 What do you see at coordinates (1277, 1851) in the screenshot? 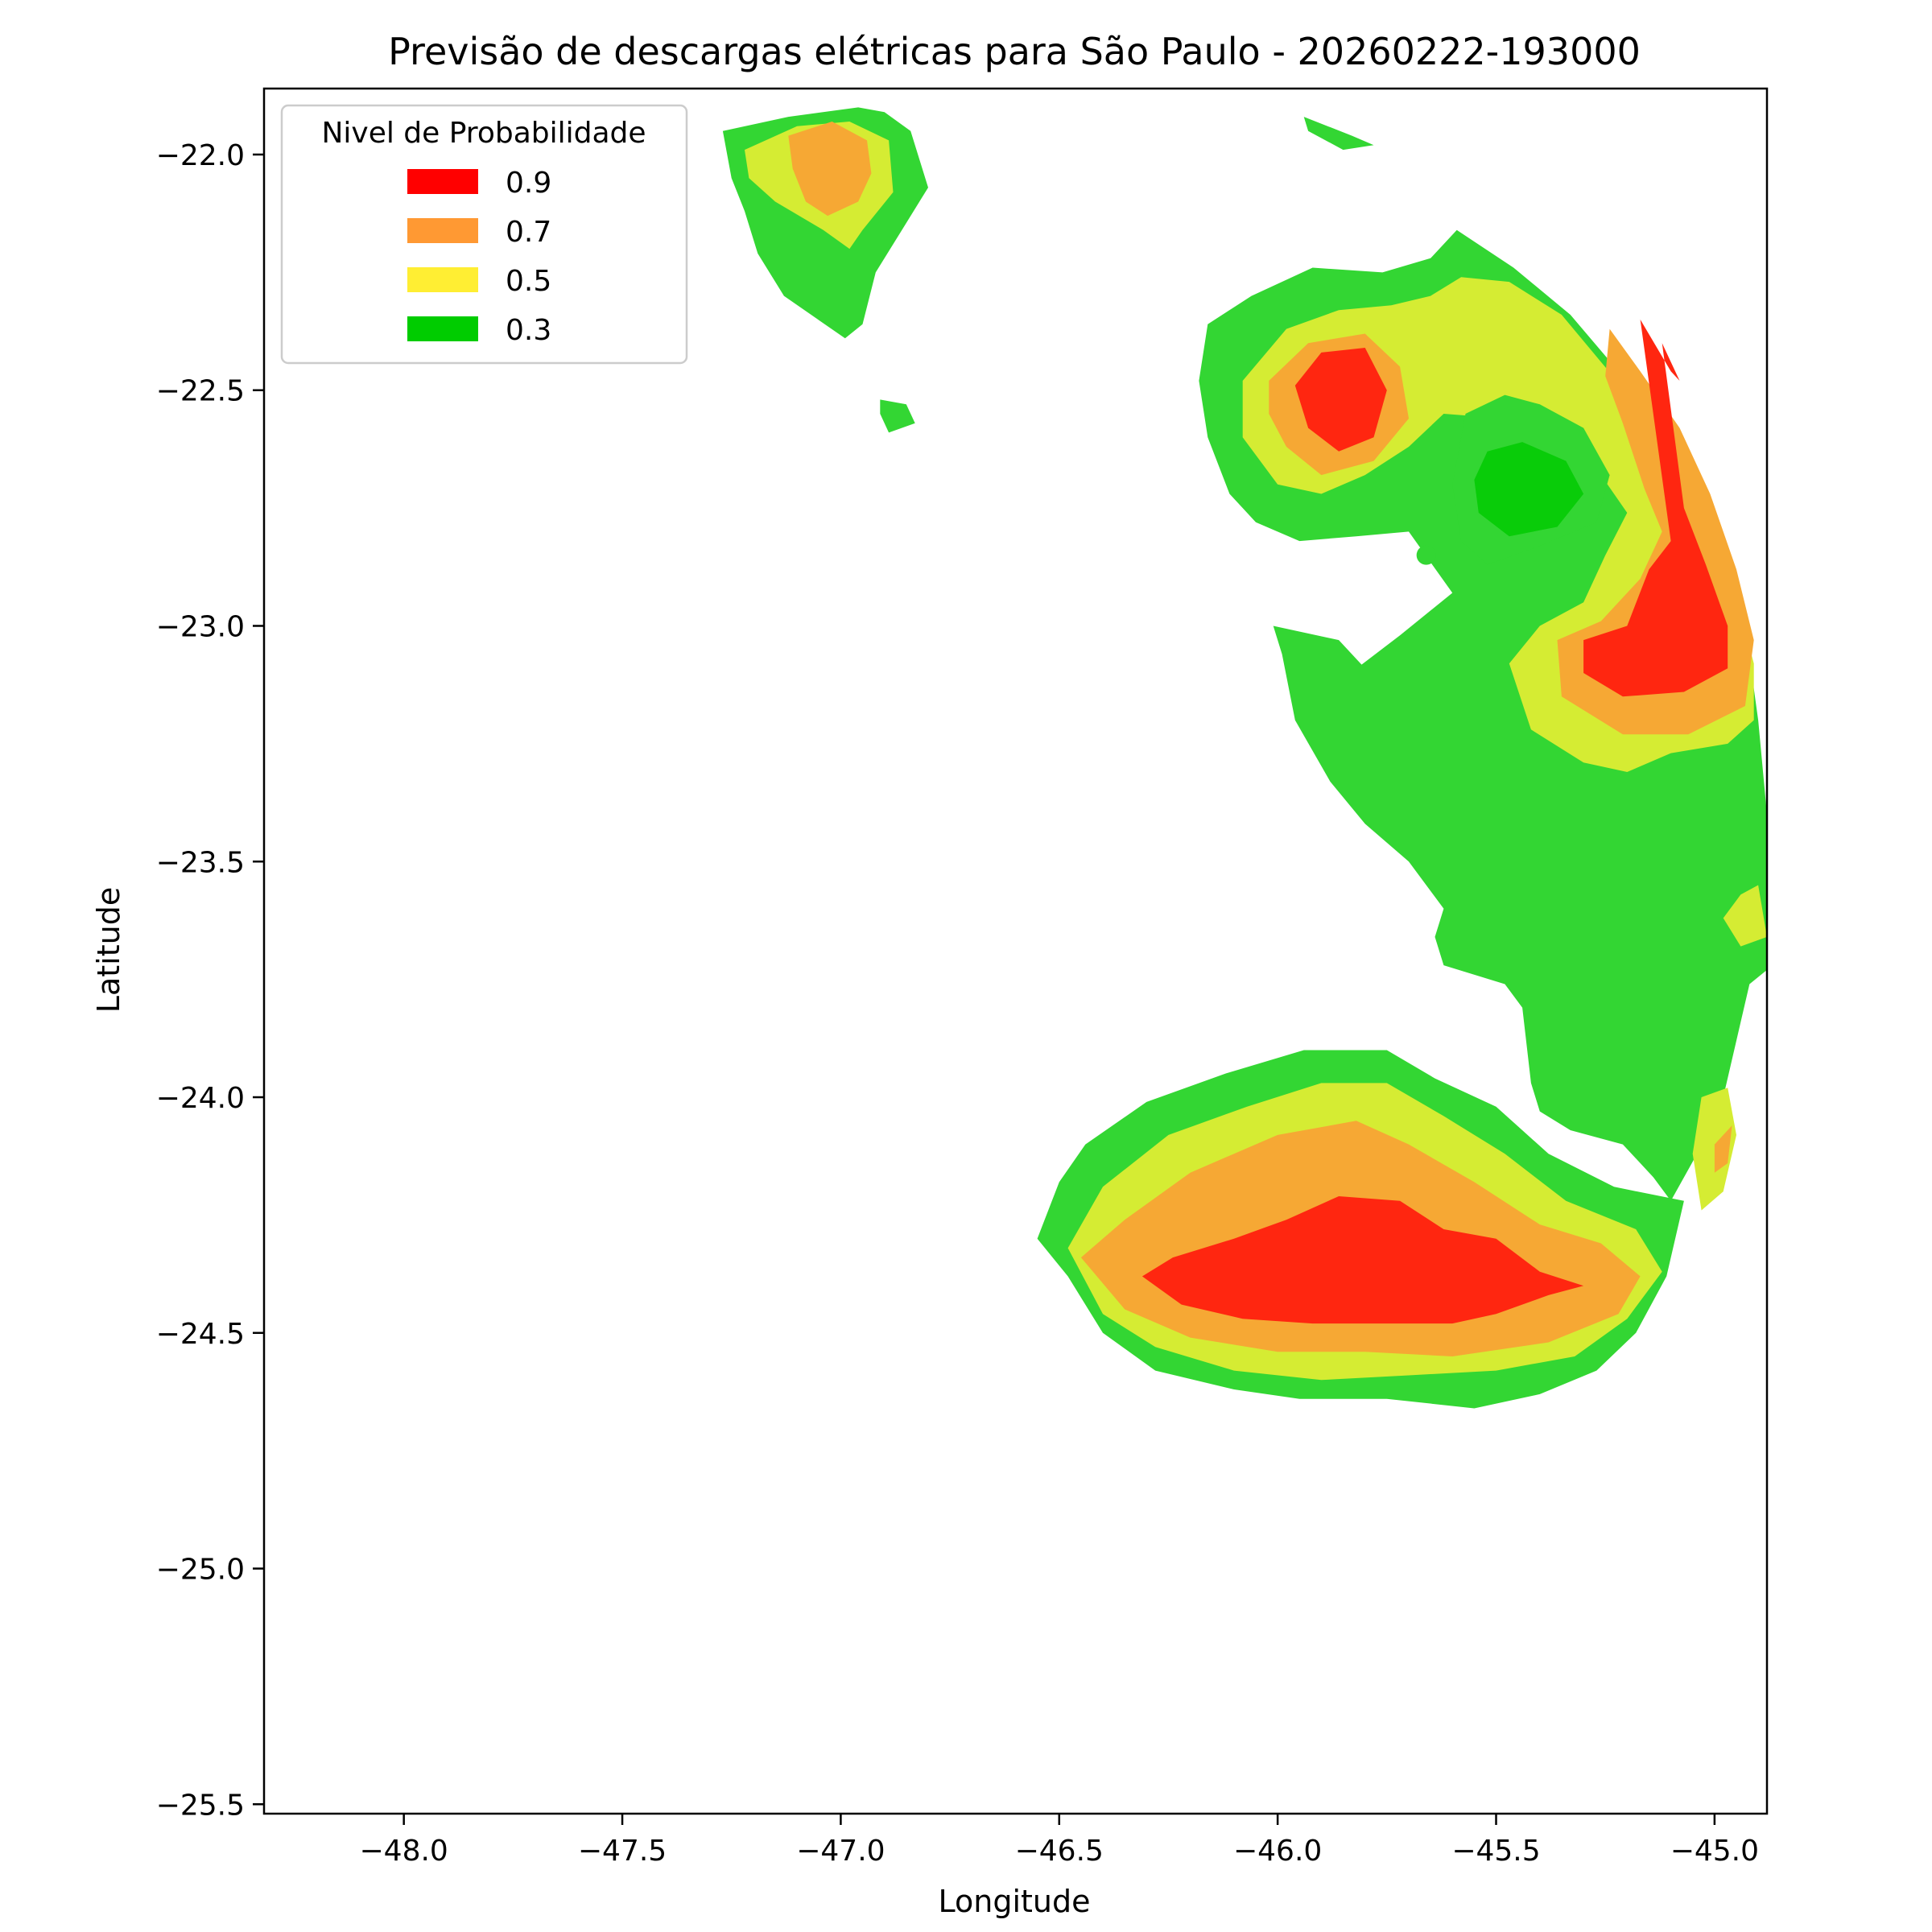
I see `x-tick-label: −46.0` at bounding box center [1277, 1851].